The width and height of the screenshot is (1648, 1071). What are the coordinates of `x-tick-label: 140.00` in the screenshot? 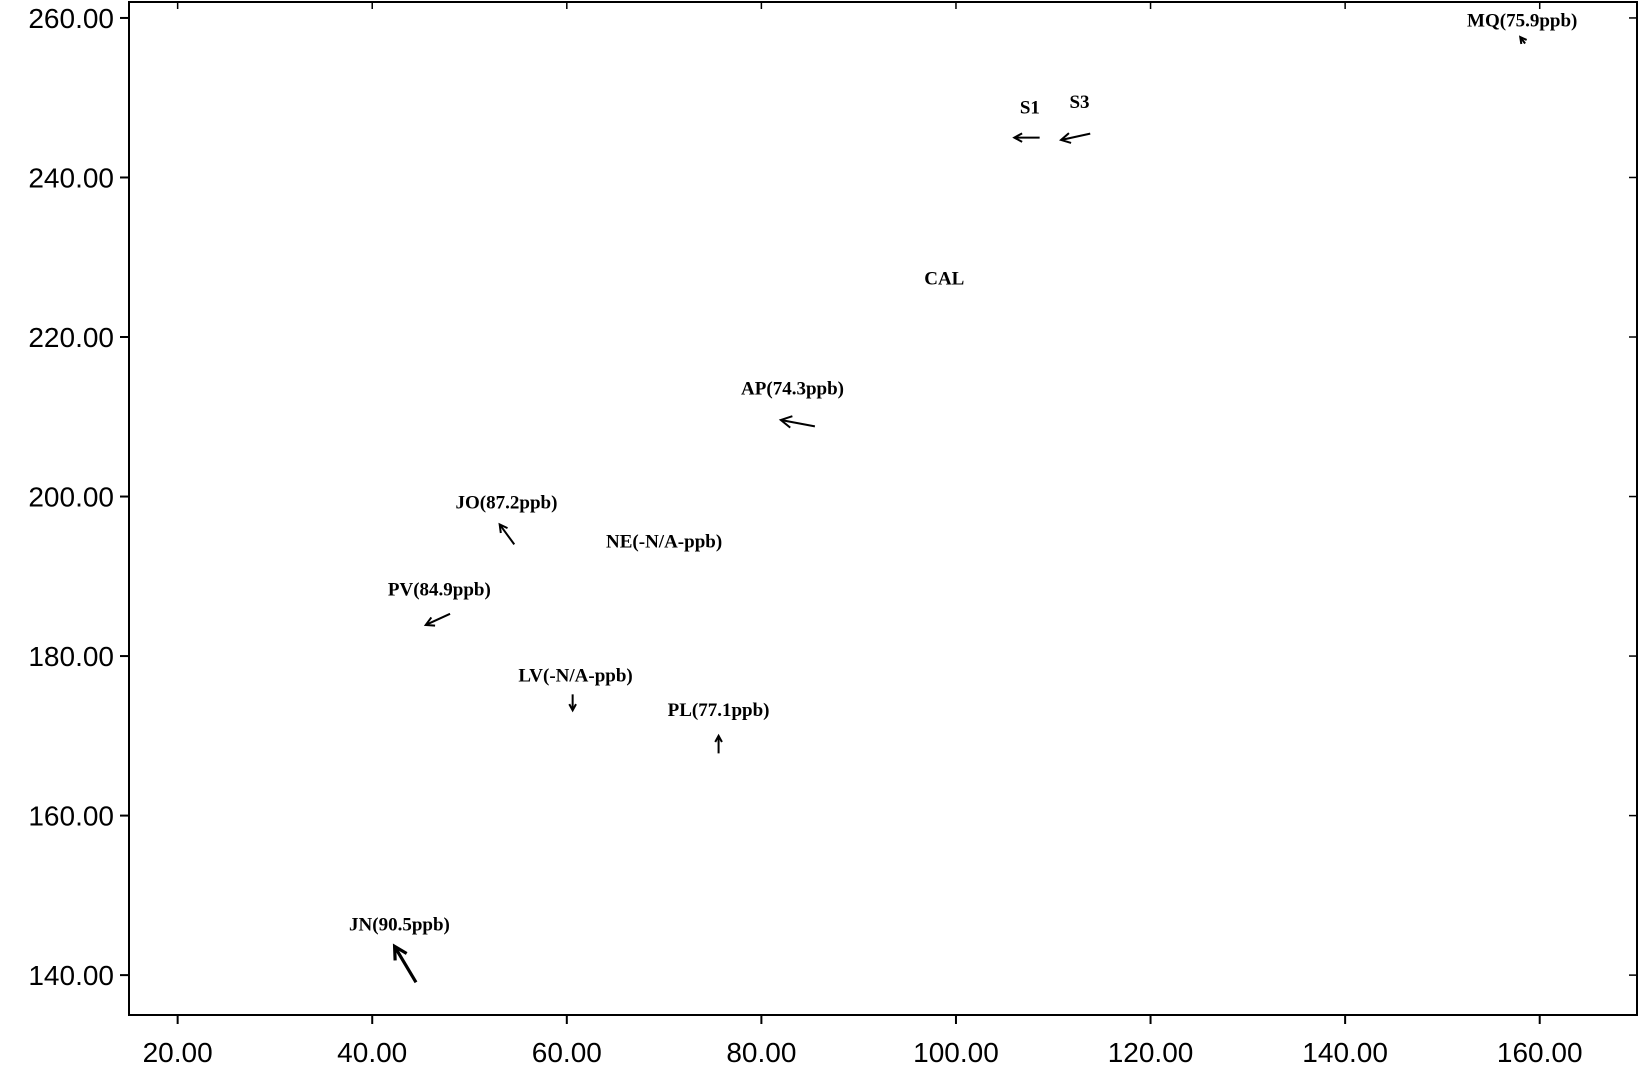 It's located at (1345, 1052).